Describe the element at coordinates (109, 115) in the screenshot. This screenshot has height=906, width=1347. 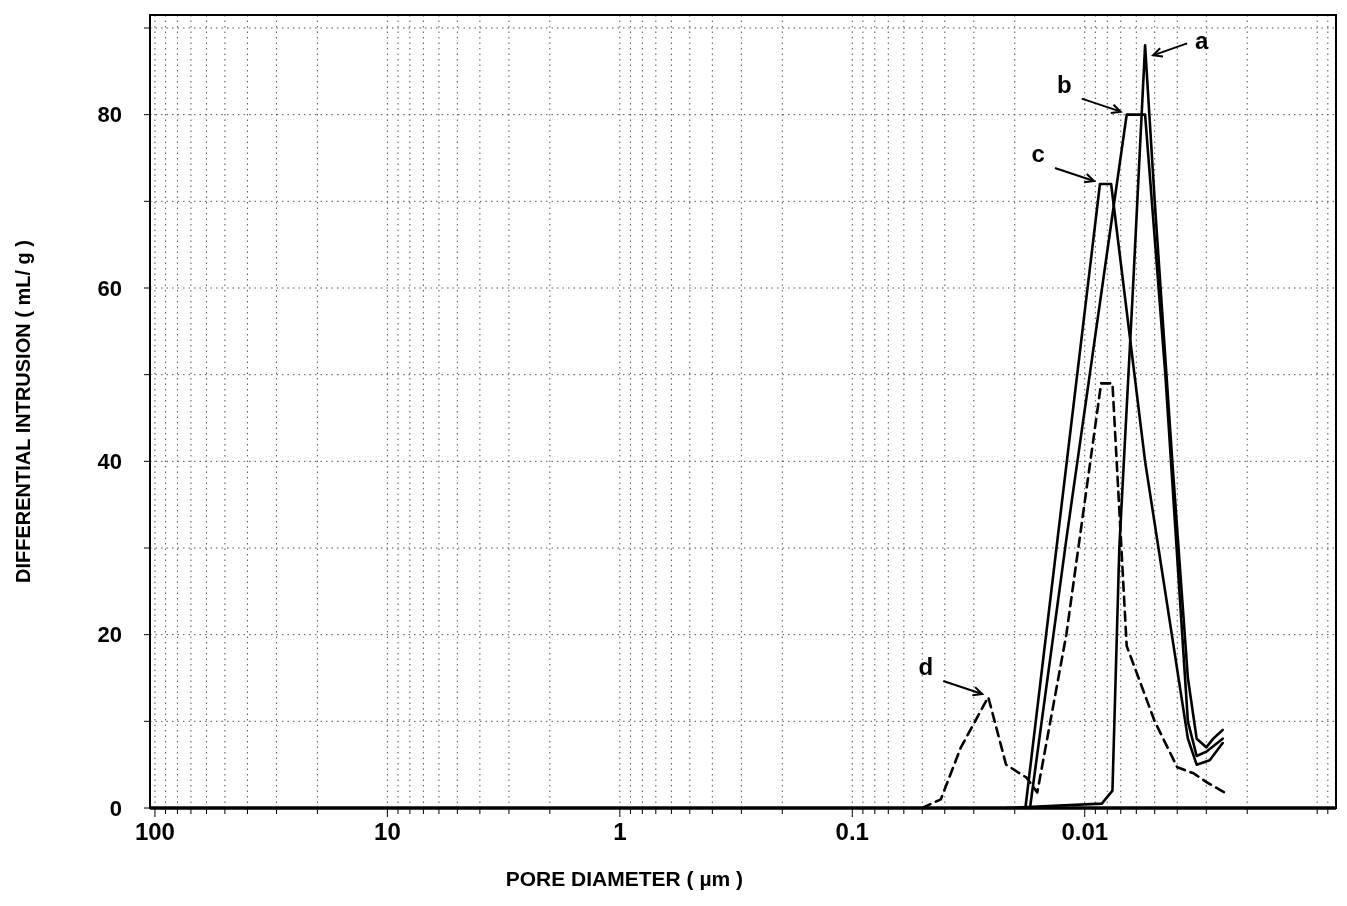
I see `y-tick-label: 80` at that location.